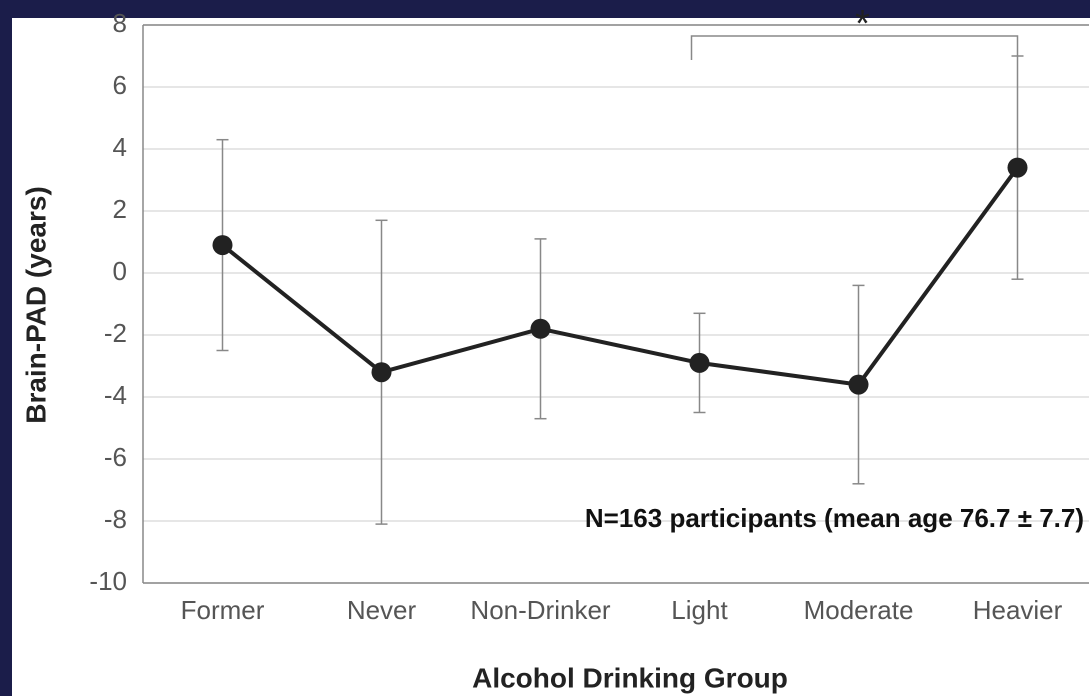  Describe the element at coordinates (859, 610) in the screenshot. I see `x-tick-label: Moderate` at that location.